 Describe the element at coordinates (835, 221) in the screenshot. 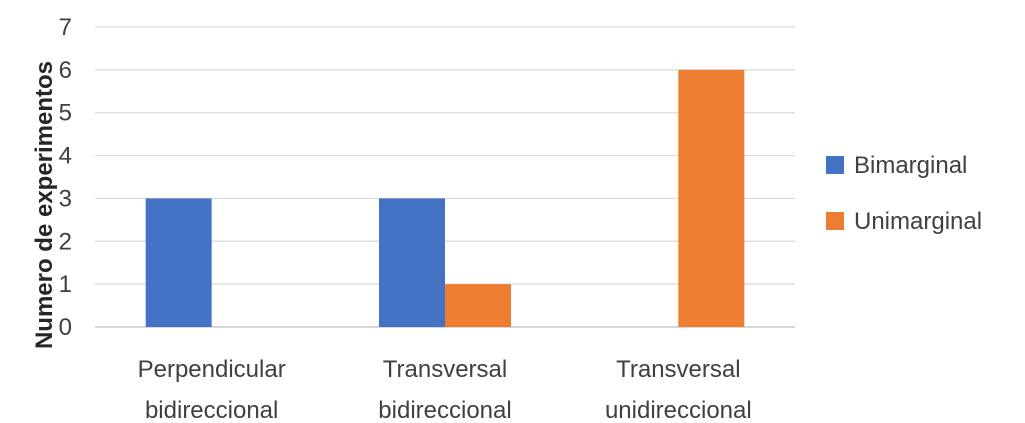

I see `legend-swatch-unimarginal` at that location.